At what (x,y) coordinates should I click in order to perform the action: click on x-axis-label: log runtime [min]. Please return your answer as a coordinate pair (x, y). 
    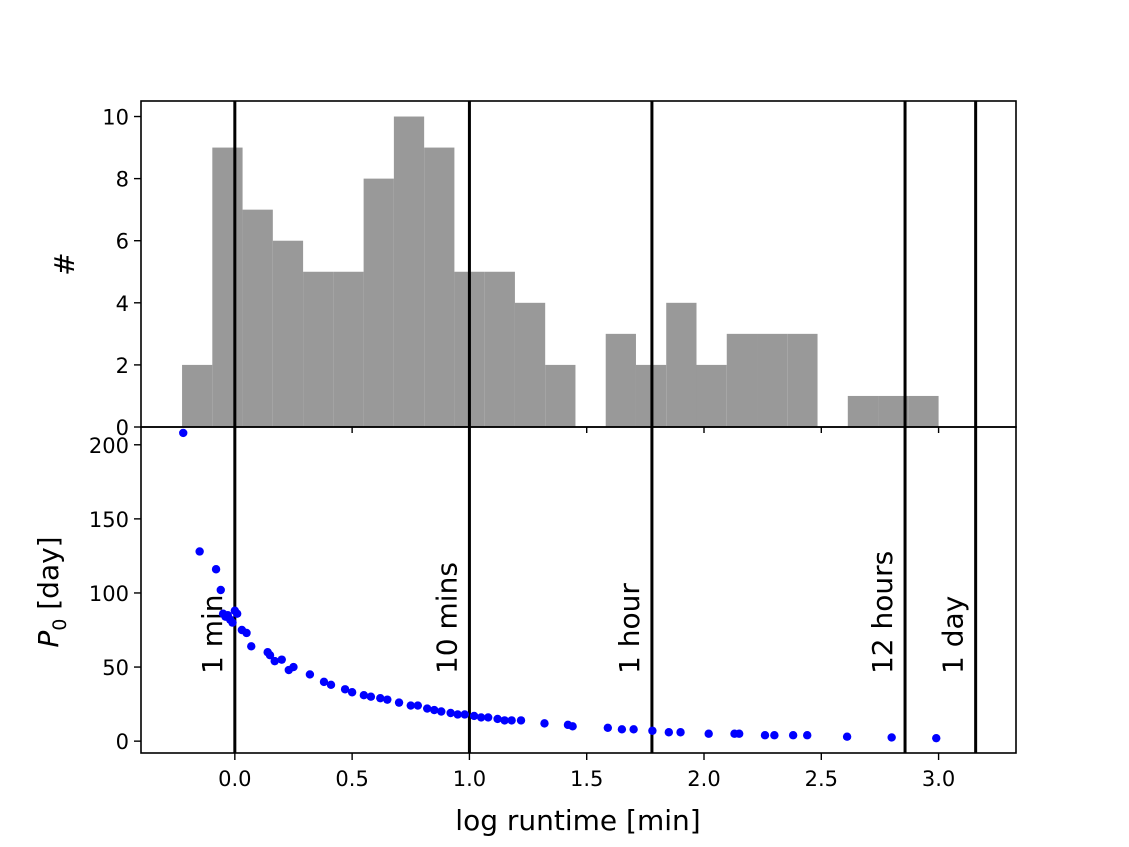
    Looking at the image, I should click on (577, 820).